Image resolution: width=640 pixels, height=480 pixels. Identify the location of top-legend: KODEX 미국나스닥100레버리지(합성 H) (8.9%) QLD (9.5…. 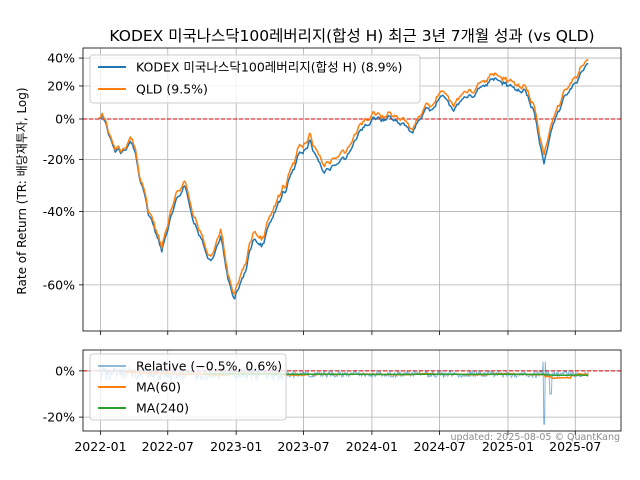
(255, 79).